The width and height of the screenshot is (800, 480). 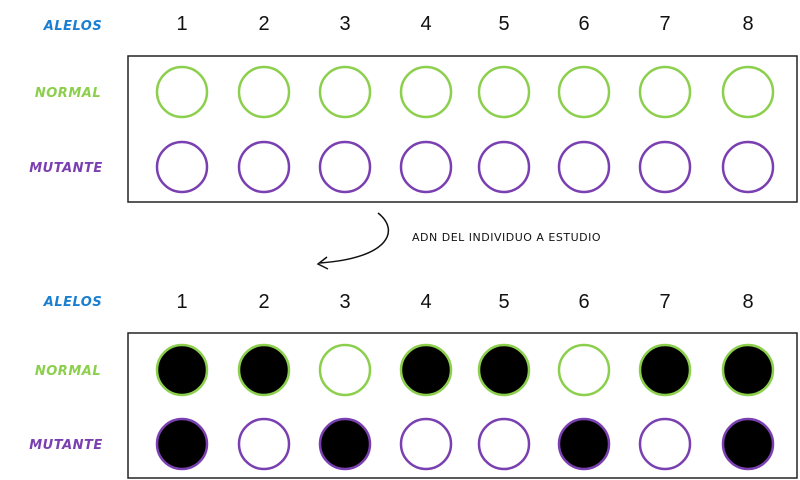 I want to click on mutante-allele-8-filled, so click(x=748, y=444).